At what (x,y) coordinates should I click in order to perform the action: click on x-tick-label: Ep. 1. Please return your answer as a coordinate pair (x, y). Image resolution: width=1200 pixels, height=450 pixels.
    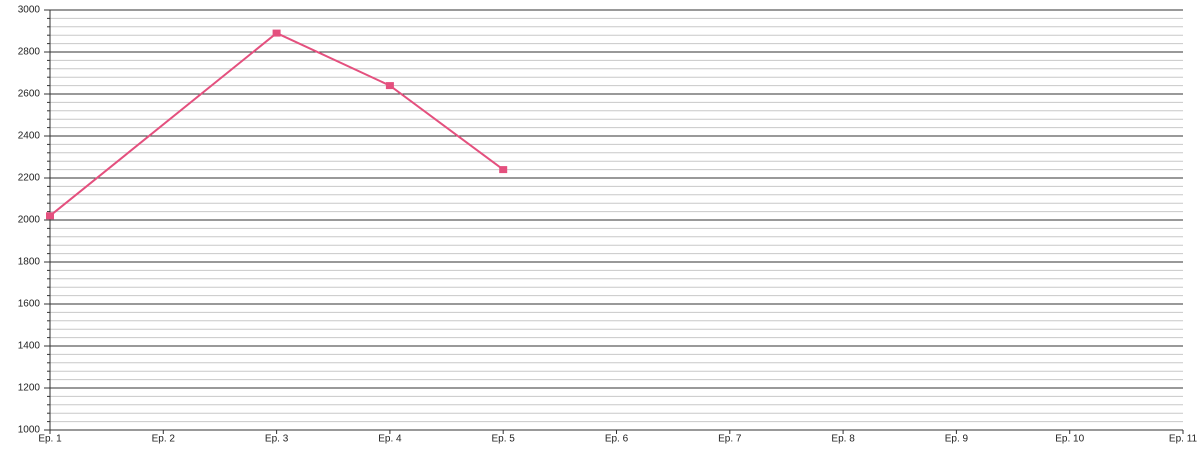
    Looking at the image, I should click on (50, 439).